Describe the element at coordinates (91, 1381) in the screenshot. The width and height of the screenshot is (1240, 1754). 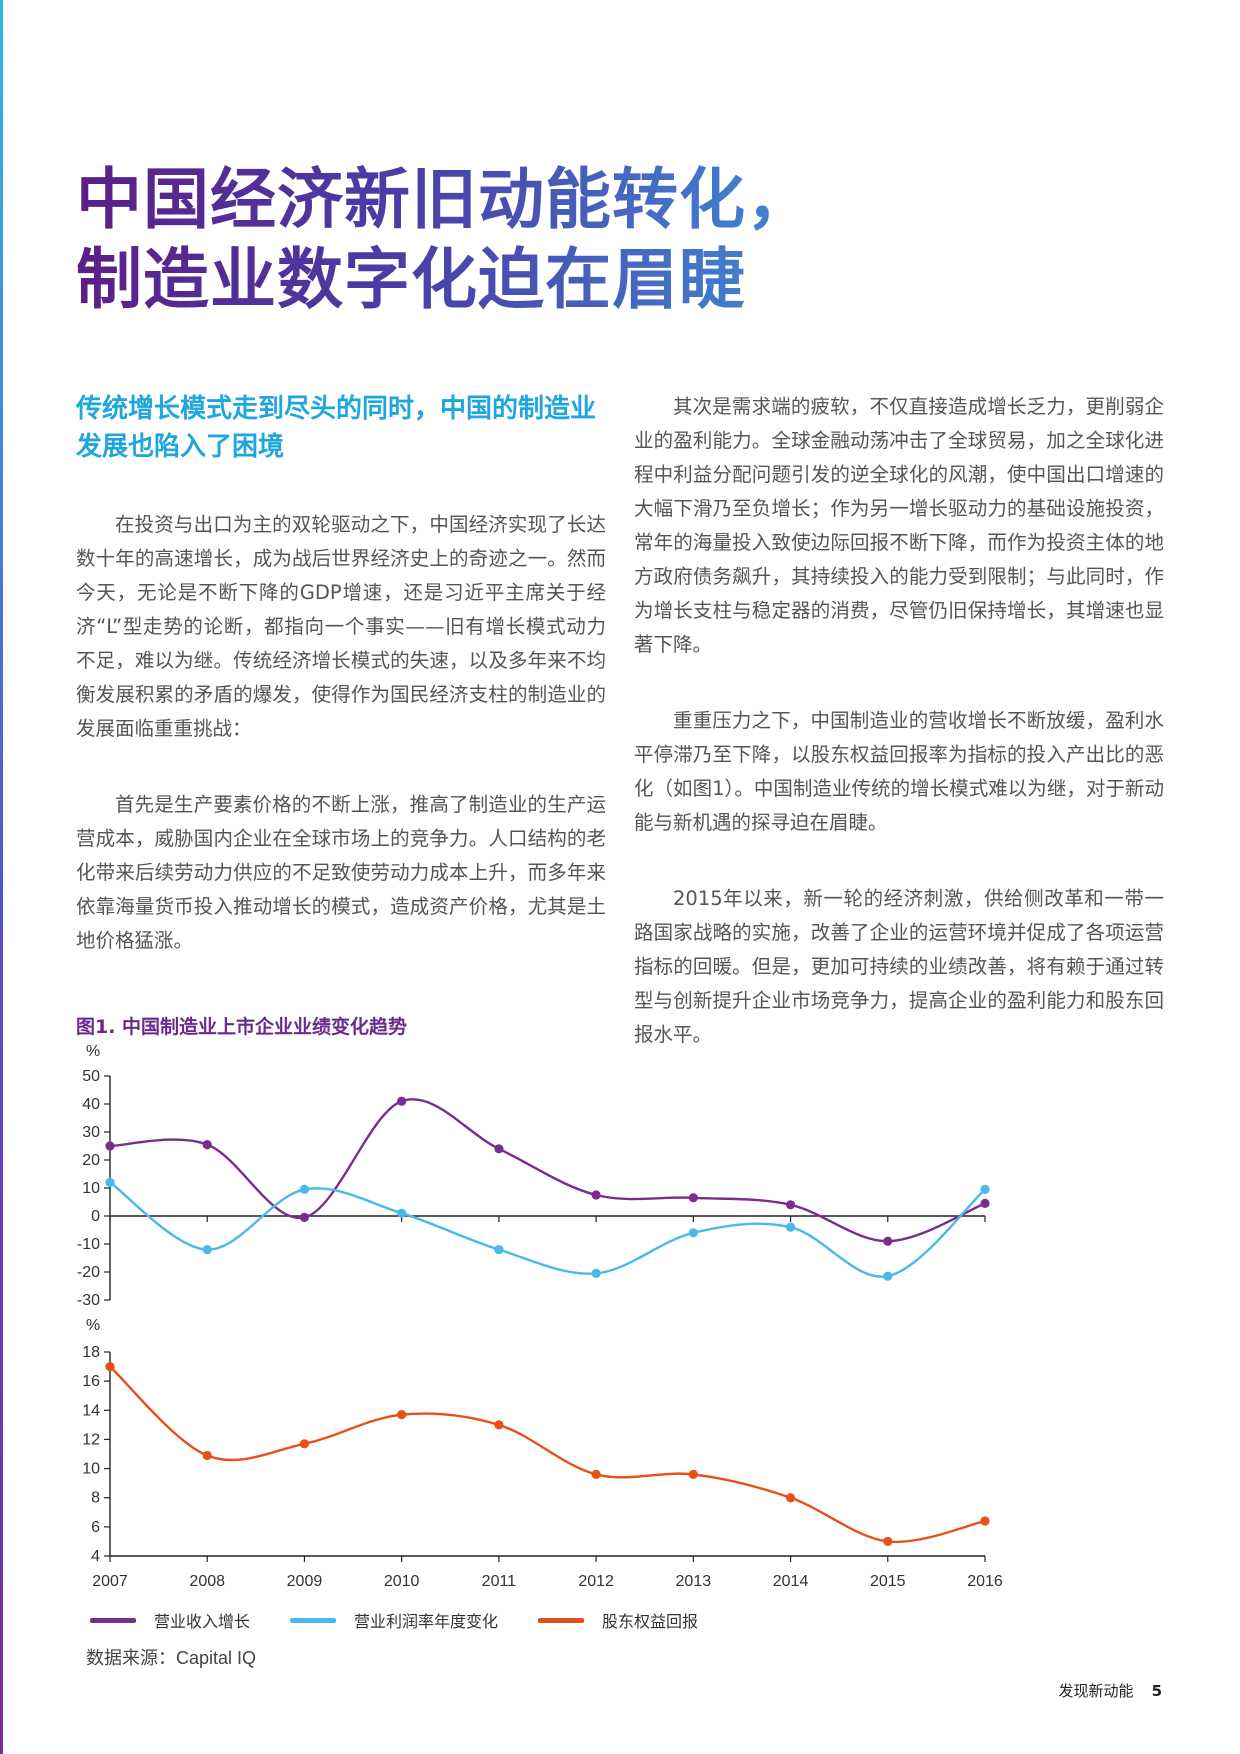
I see `y-tick-label: 16` at that location.